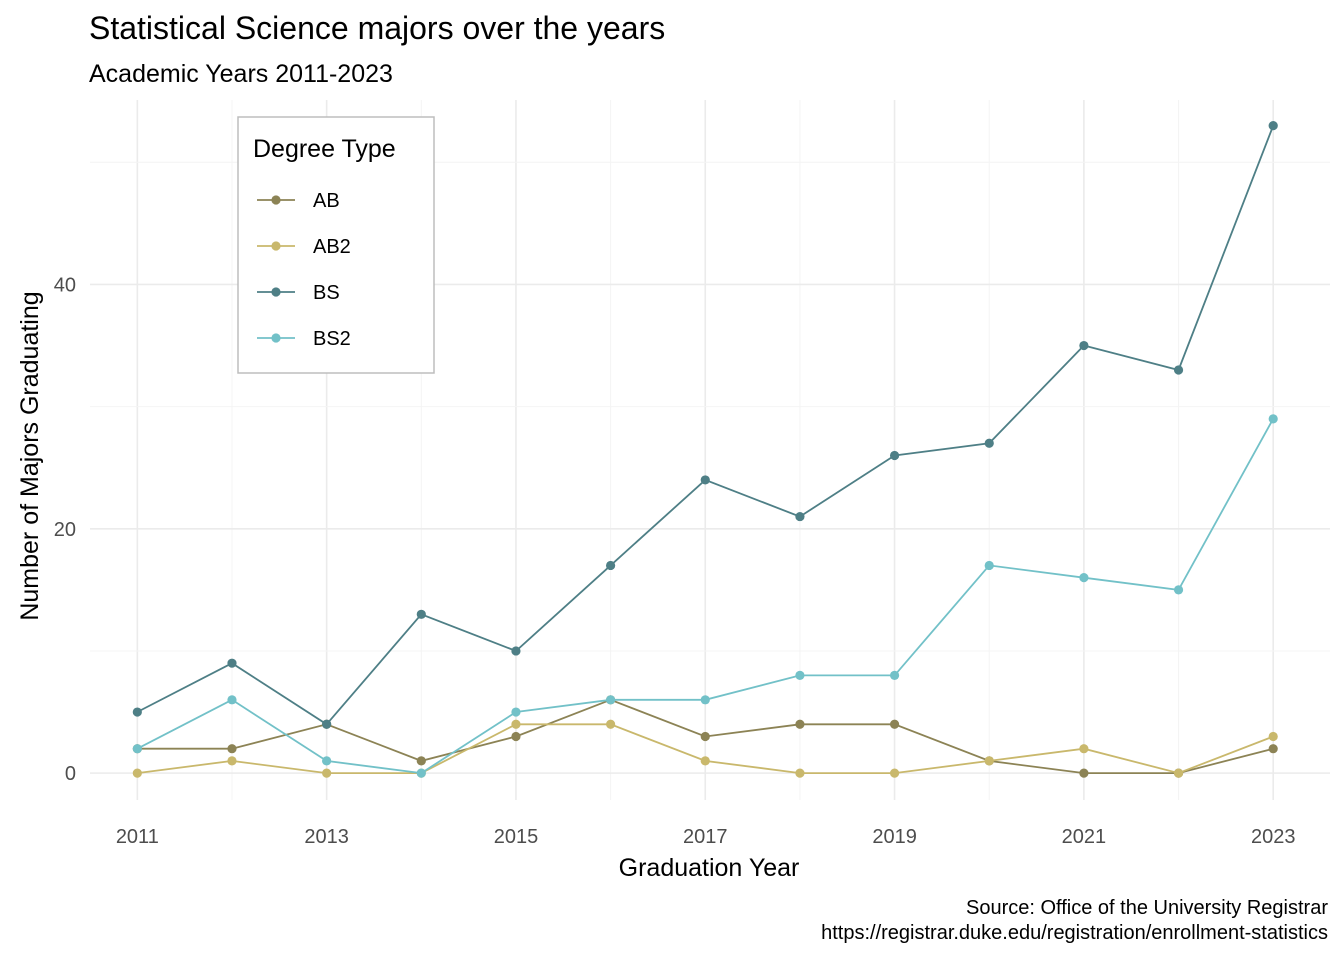 This screenshot has width=1344, height=960. What do you see at coordinates (324, 149) in the screenshot?
I see `legend-title: Degree Type` at bounding box center [324, 149].